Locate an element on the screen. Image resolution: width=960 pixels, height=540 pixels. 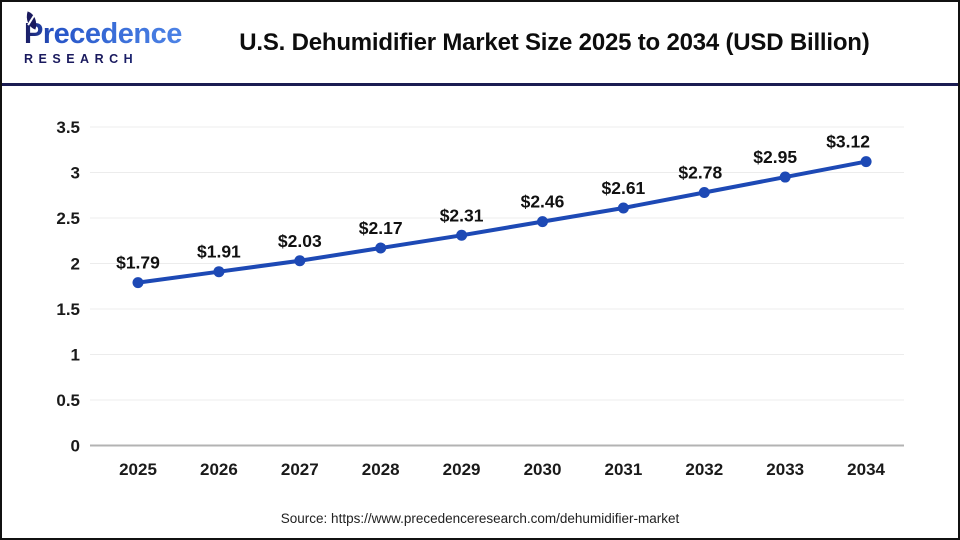
logo-name: Precedence is located at coordinates (103, 33).